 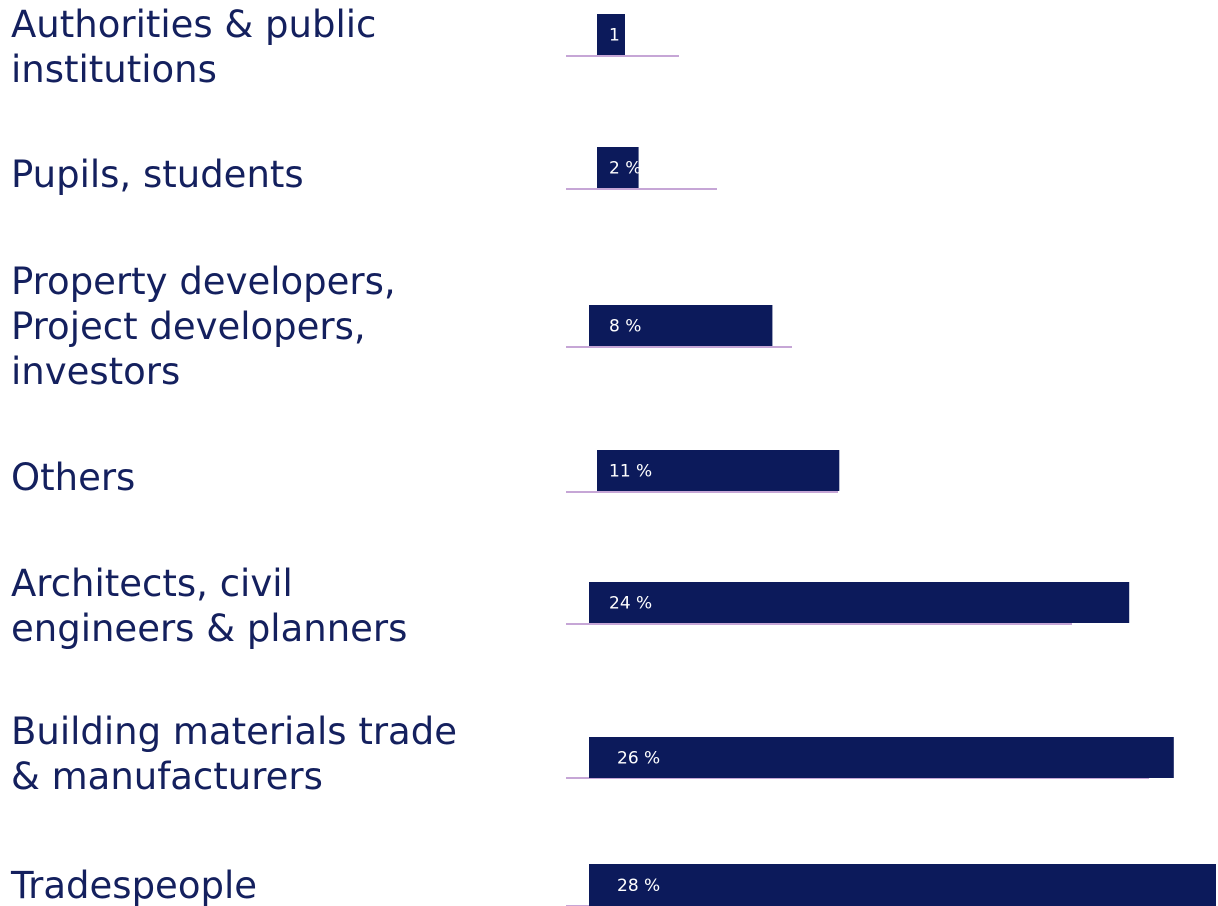 What do you see at coordinates (625, 327) in the screenshot?
I see `bar-value-label: 8 %` at bounding box center [625, 327].